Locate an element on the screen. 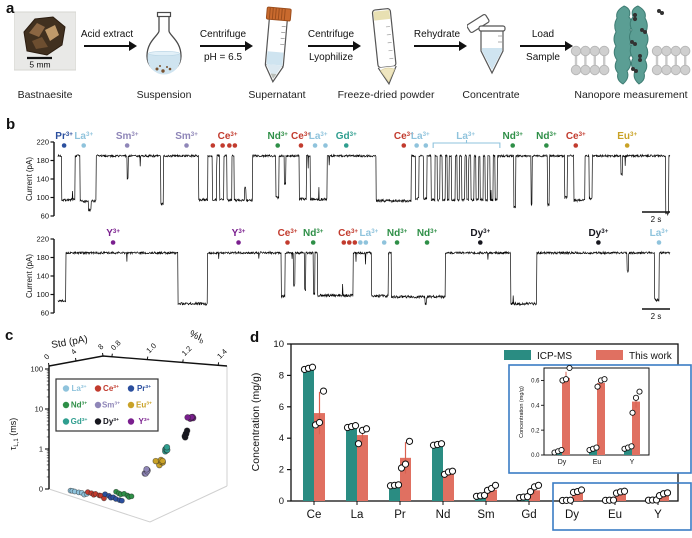 This screenshot has width=692, height=538. svg-text: 1.4 is located at coordinates (222, 354).